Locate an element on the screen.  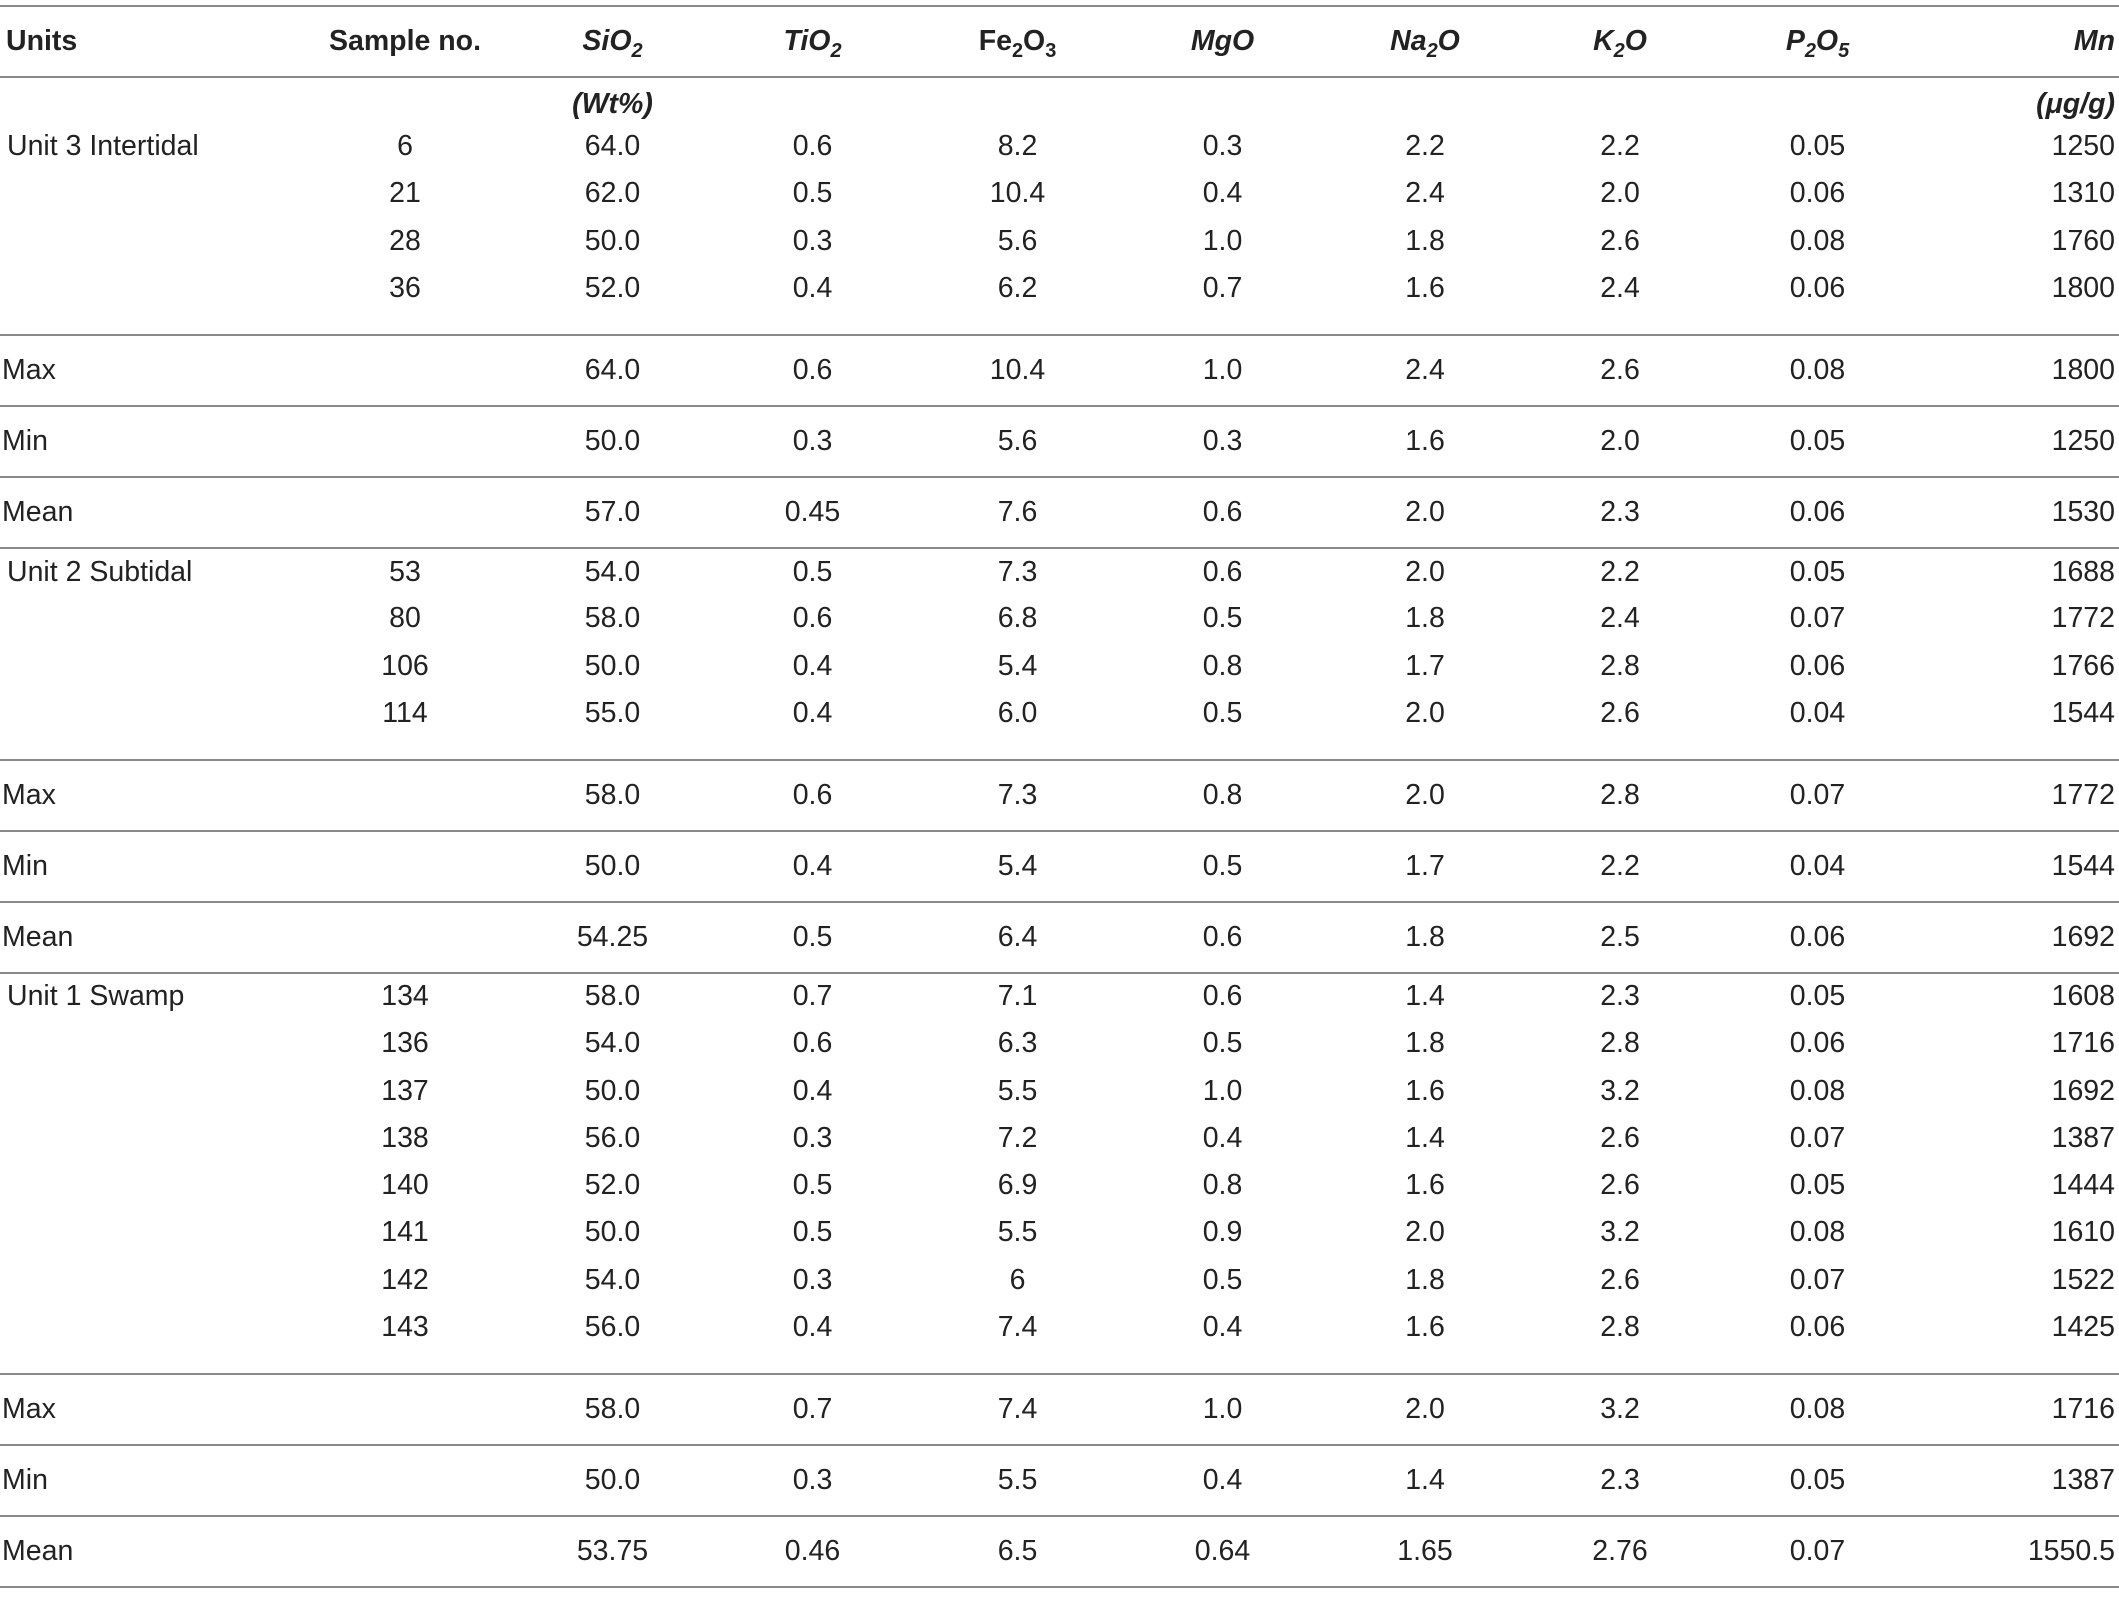
fe2o3-cell: 7.3 is located at coordinates (1017, 571).